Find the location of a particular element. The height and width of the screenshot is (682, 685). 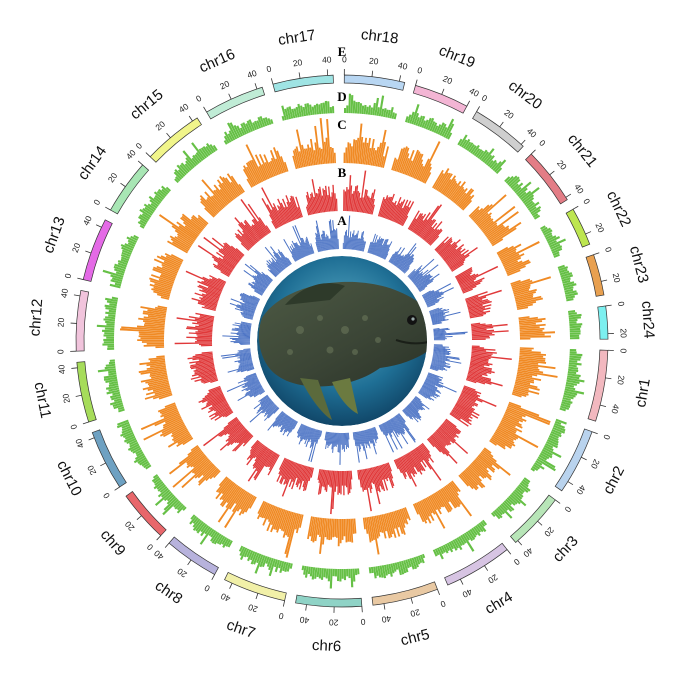

tick-label: 0 is located at coordinates (443, 603).